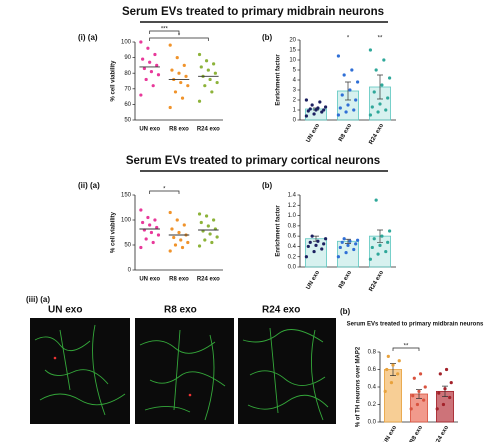 Image resolution: width=502 pixels, height=442 pixels. Describe the element at coordinates (359, 386) in the screenshot. I see `y-axis-label: % of TH neurons over MAP2` at that location.